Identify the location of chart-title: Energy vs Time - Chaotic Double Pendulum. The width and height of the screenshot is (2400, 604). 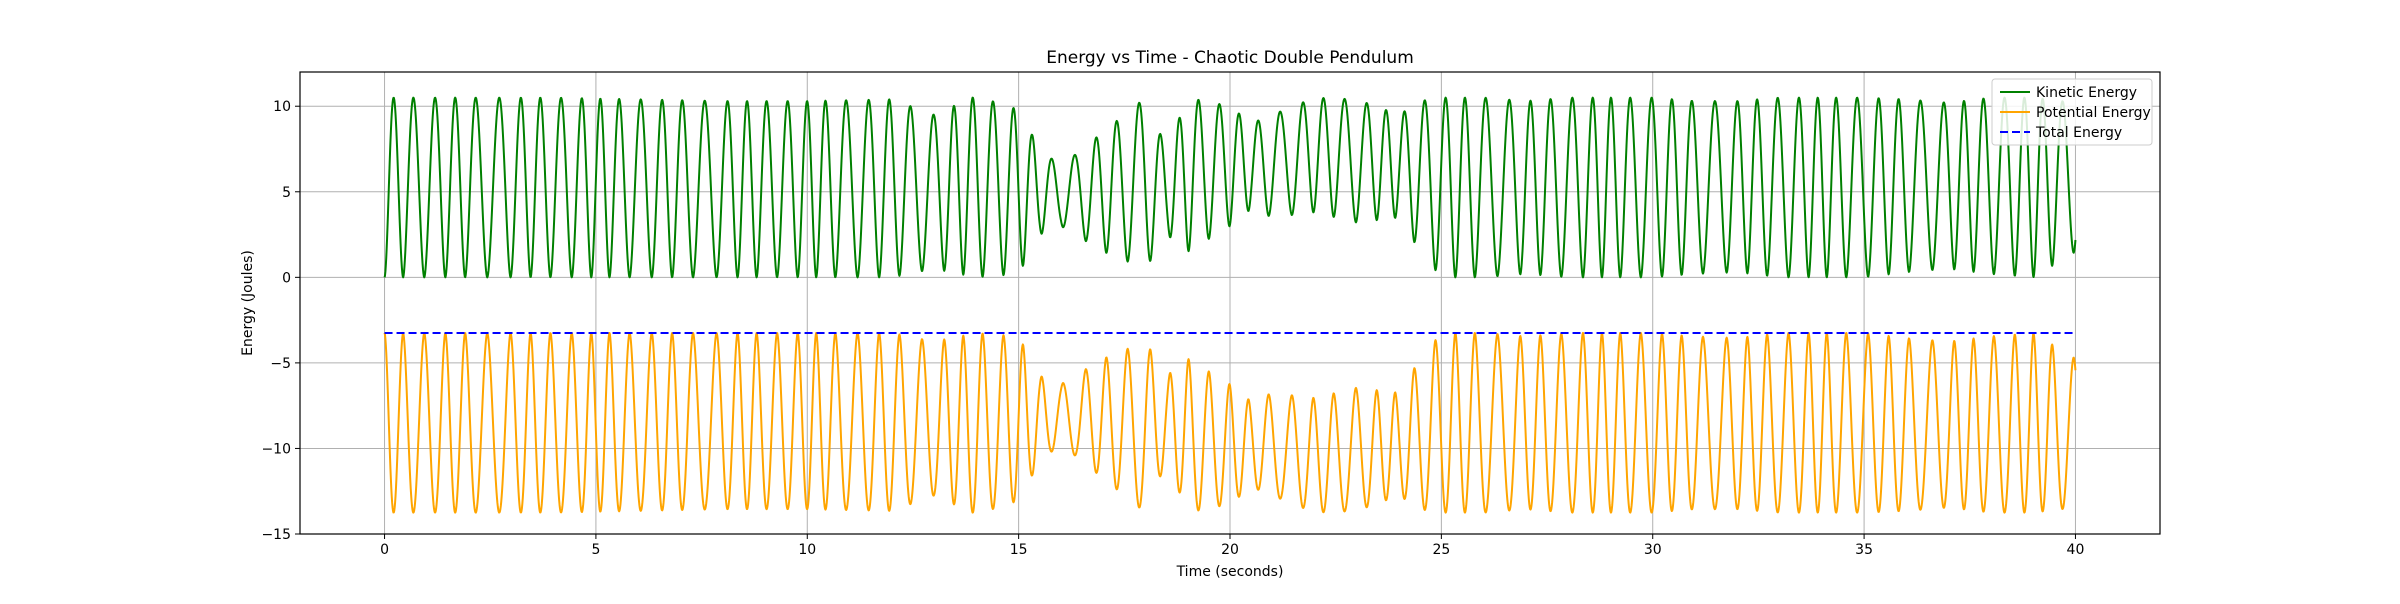
(1230, 58).